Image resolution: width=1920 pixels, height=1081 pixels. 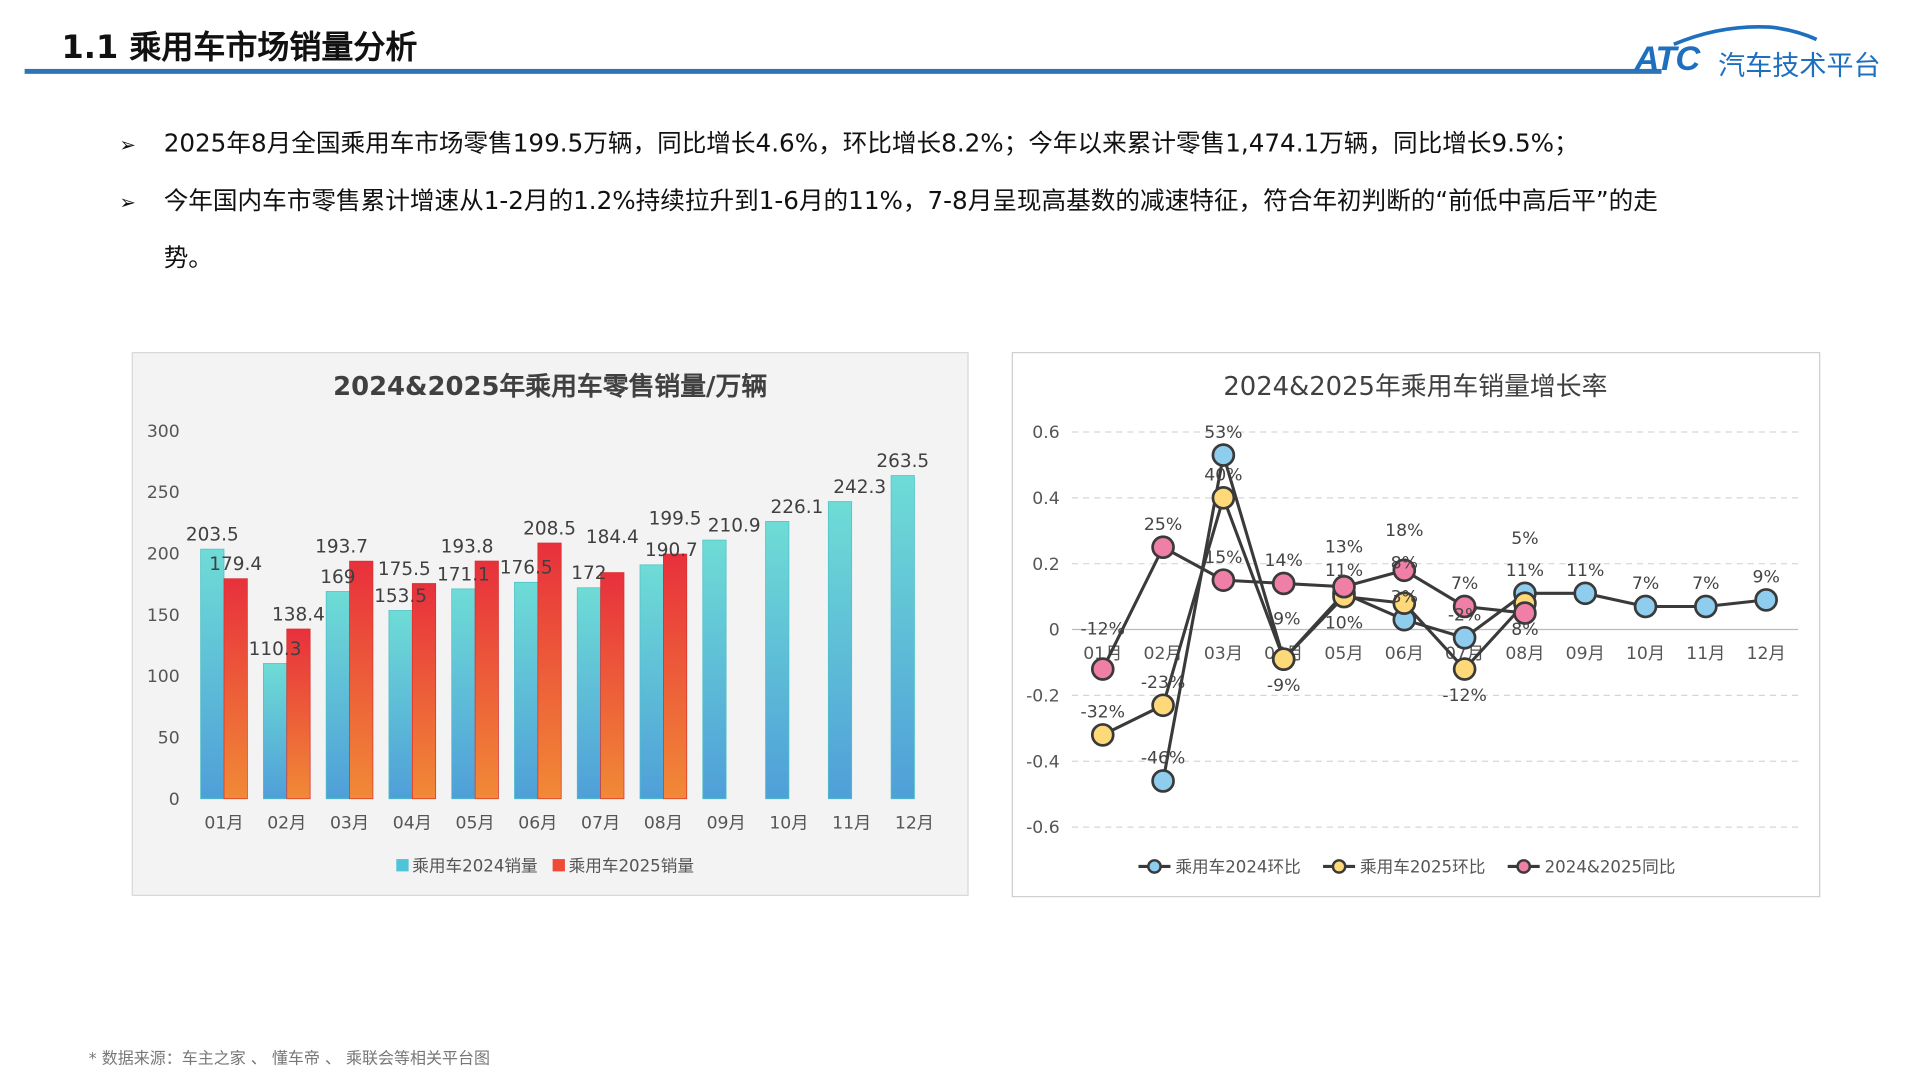 I want to click on legend-label: 乘用车2025环比, so click(x=1422, y=867).